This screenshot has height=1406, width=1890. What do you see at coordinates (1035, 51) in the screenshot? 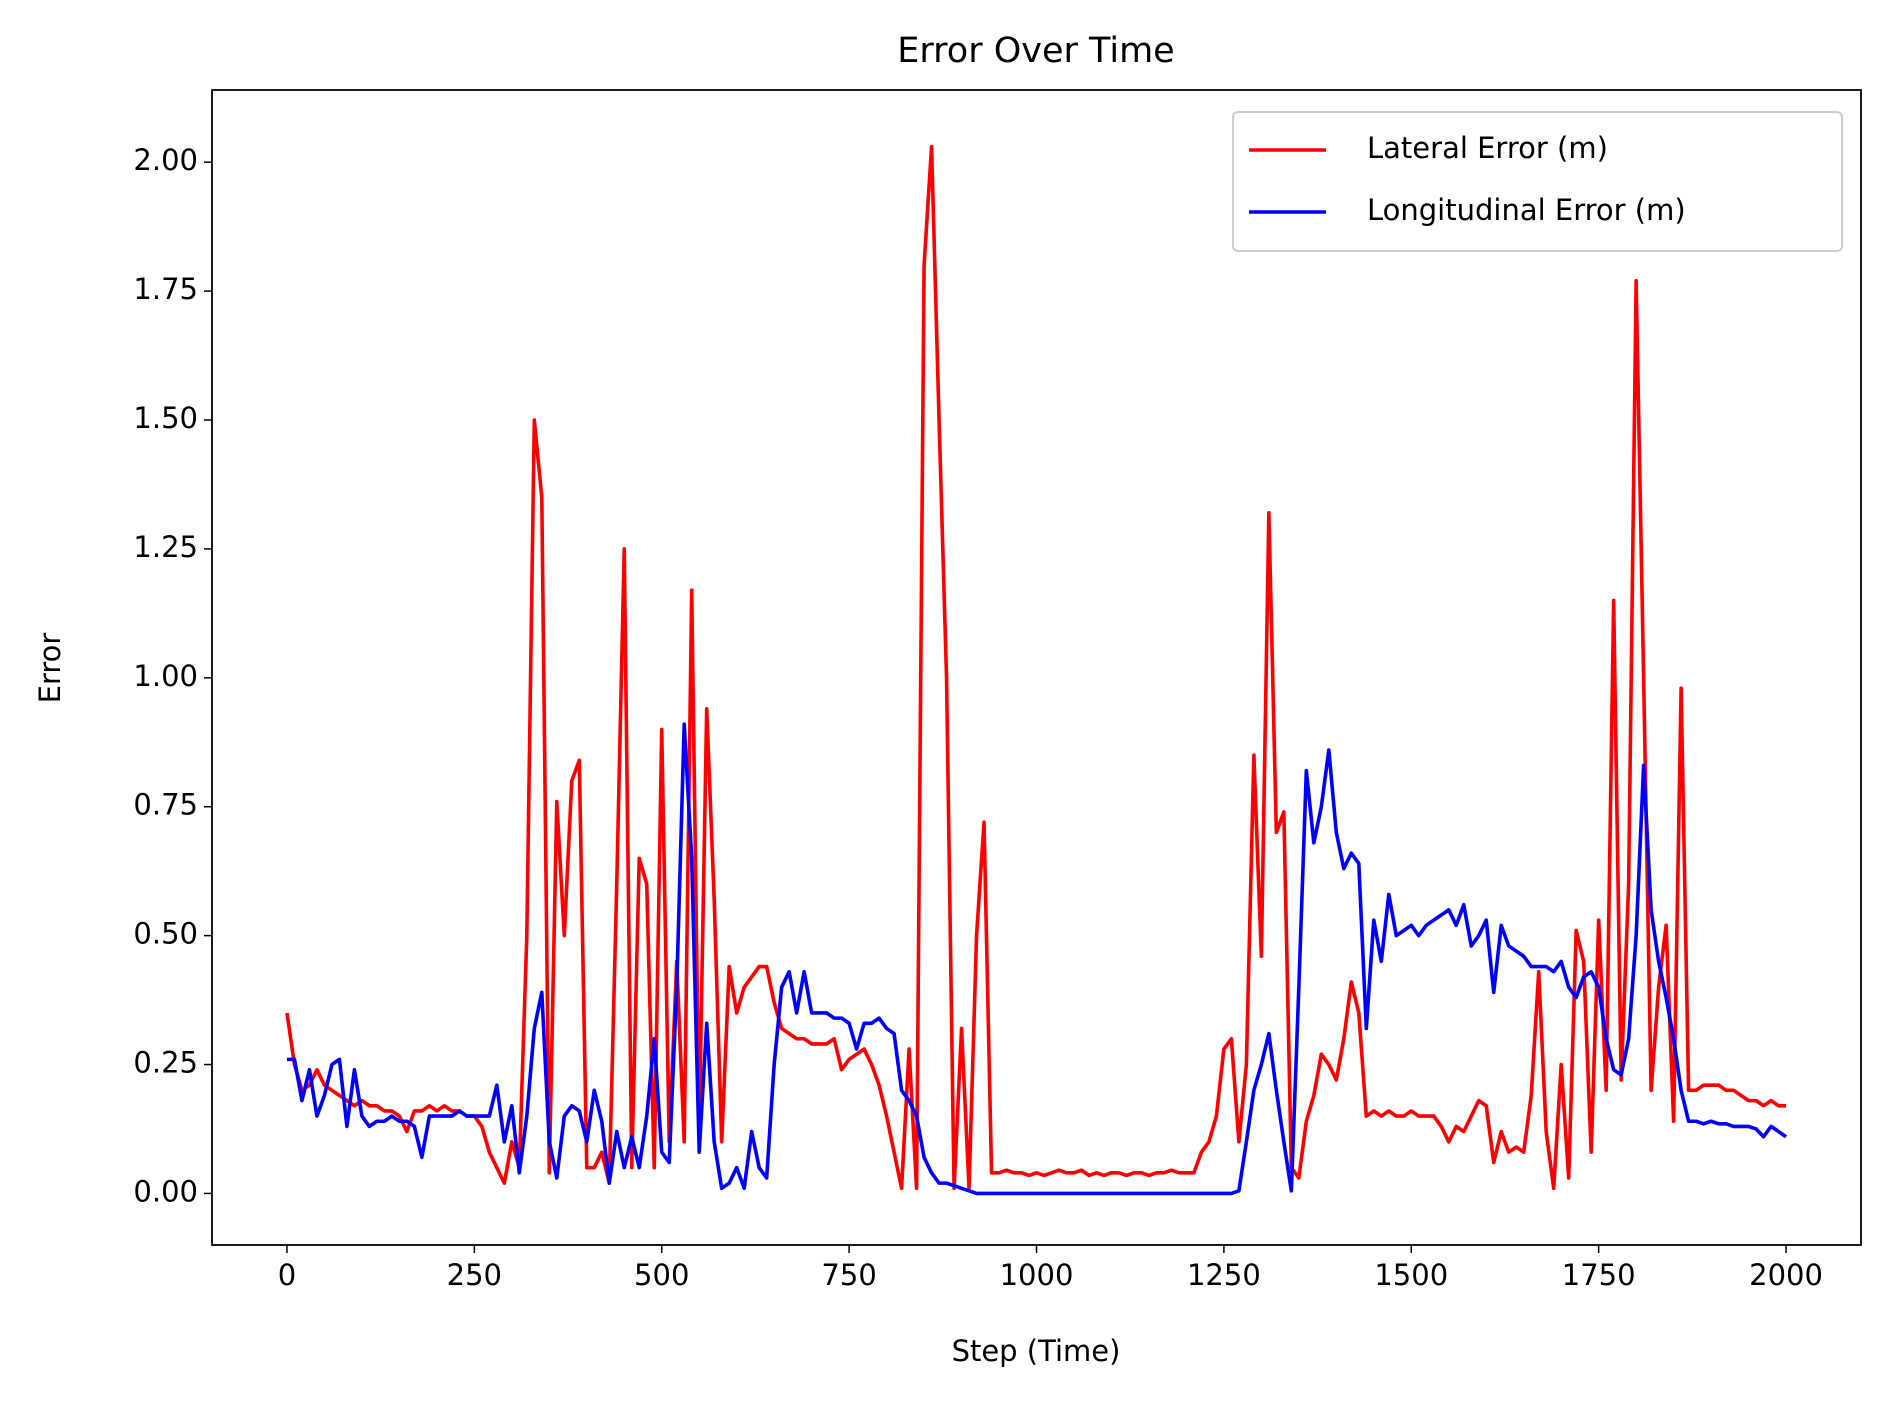
I see `chart-title: Error Over Time` at bounding box center [1035, 51].